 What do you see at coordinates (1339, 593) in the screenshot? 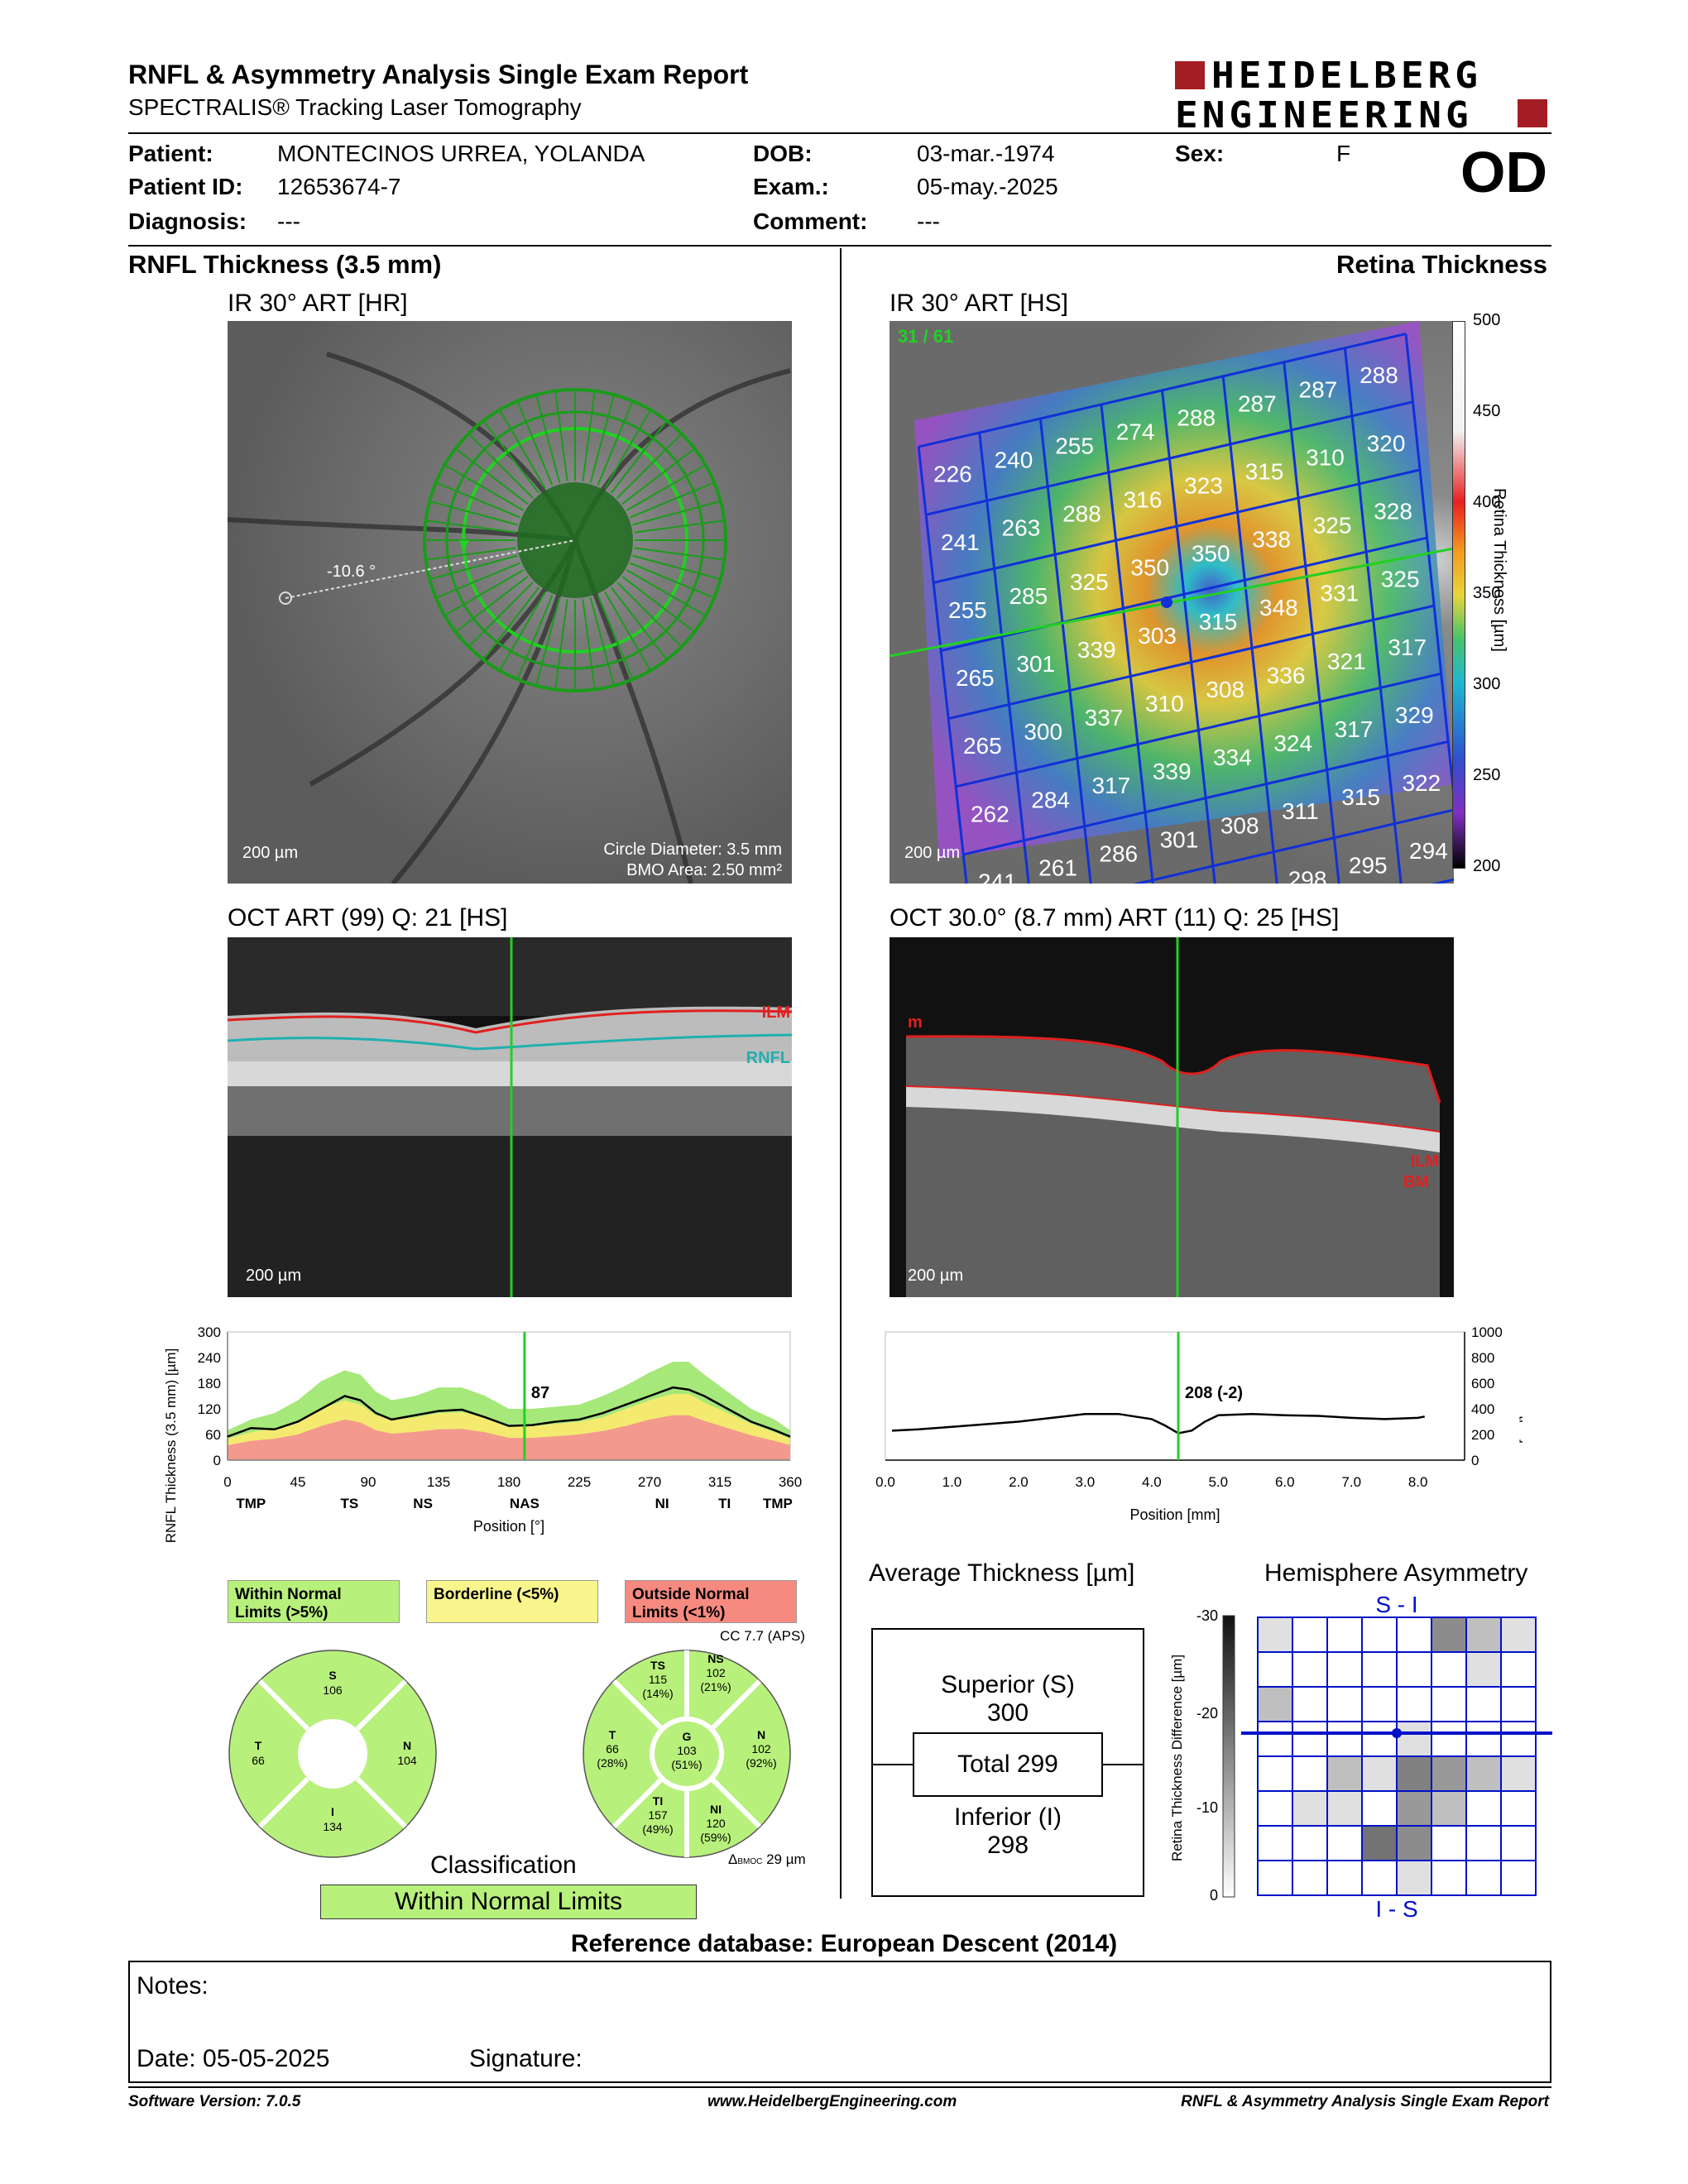
I see `grid-cell-value: 331` at bounding box center [1339, 593].